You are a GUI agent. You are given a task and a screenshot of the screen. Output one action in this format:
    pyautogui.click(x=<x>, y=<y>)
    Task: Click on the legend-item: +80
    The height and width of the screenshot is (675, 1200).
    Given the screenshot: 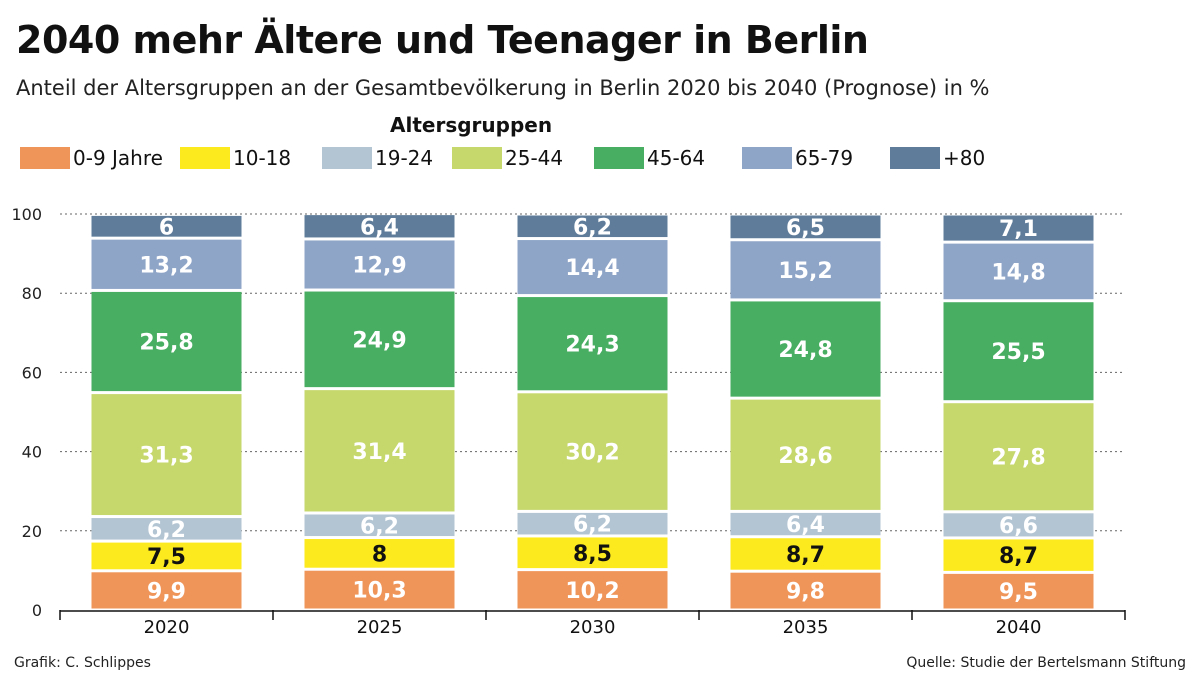 What is the action you would take?
    pyautogui.click(x=950, y=158)
    